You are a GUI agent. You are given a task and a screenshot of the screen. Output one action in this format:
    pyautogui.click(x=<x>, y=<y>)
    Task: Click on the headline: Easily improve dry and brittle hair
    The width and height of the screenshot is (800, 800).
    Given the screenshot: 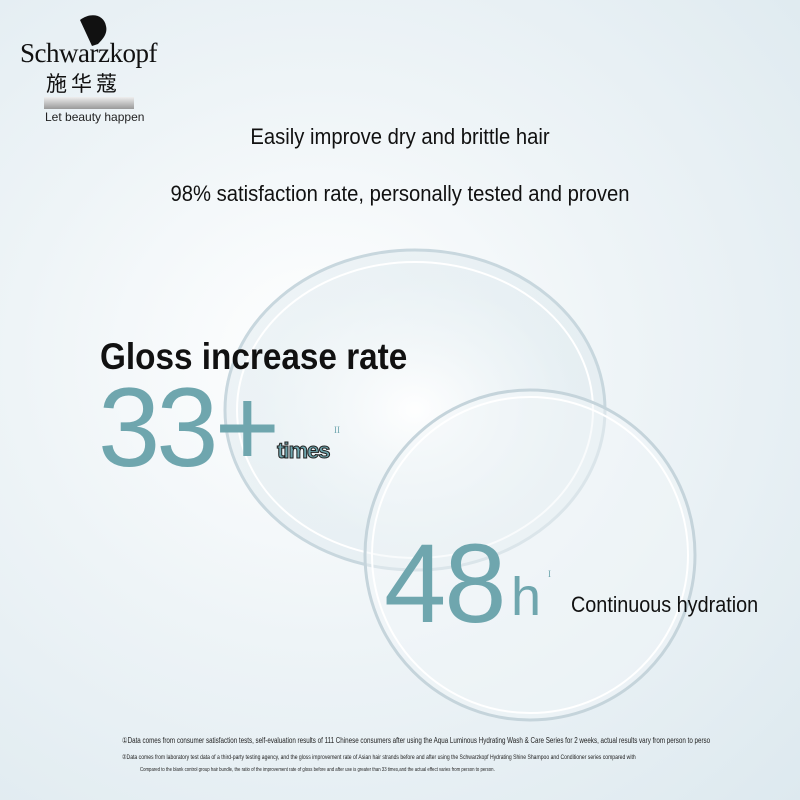 What is the action you would take?
    pyautogui.click(x=400, y=136)
    